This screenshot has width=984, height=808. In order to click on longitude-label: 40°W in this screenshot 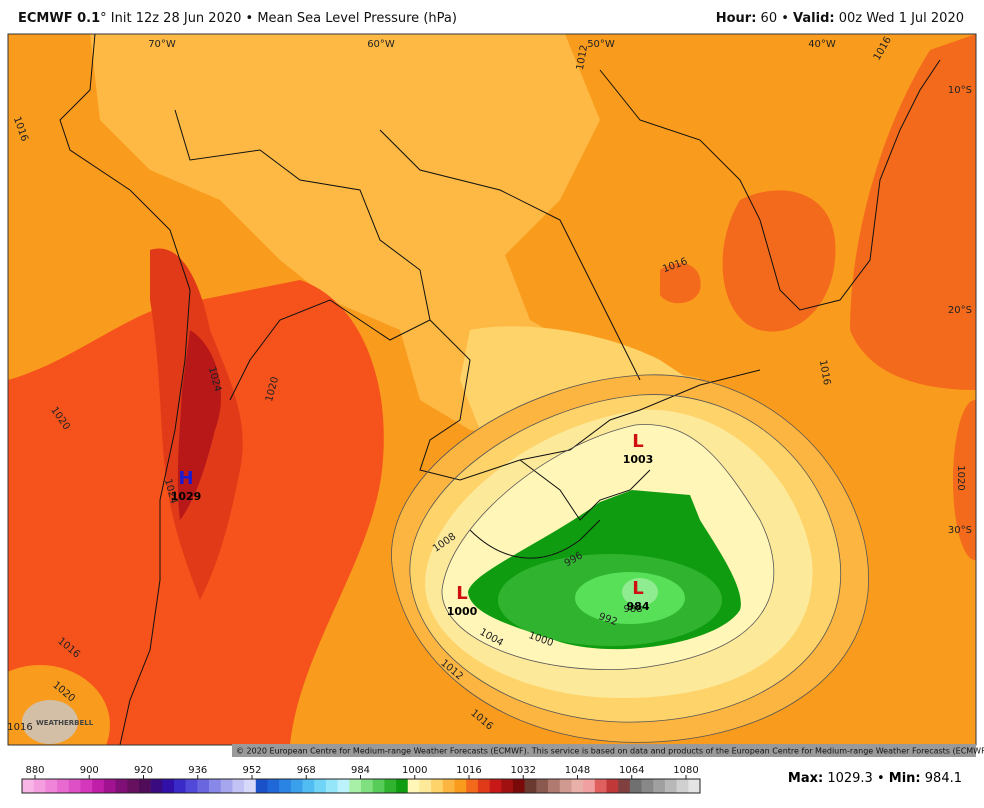, I will do `click(822, 44)`.